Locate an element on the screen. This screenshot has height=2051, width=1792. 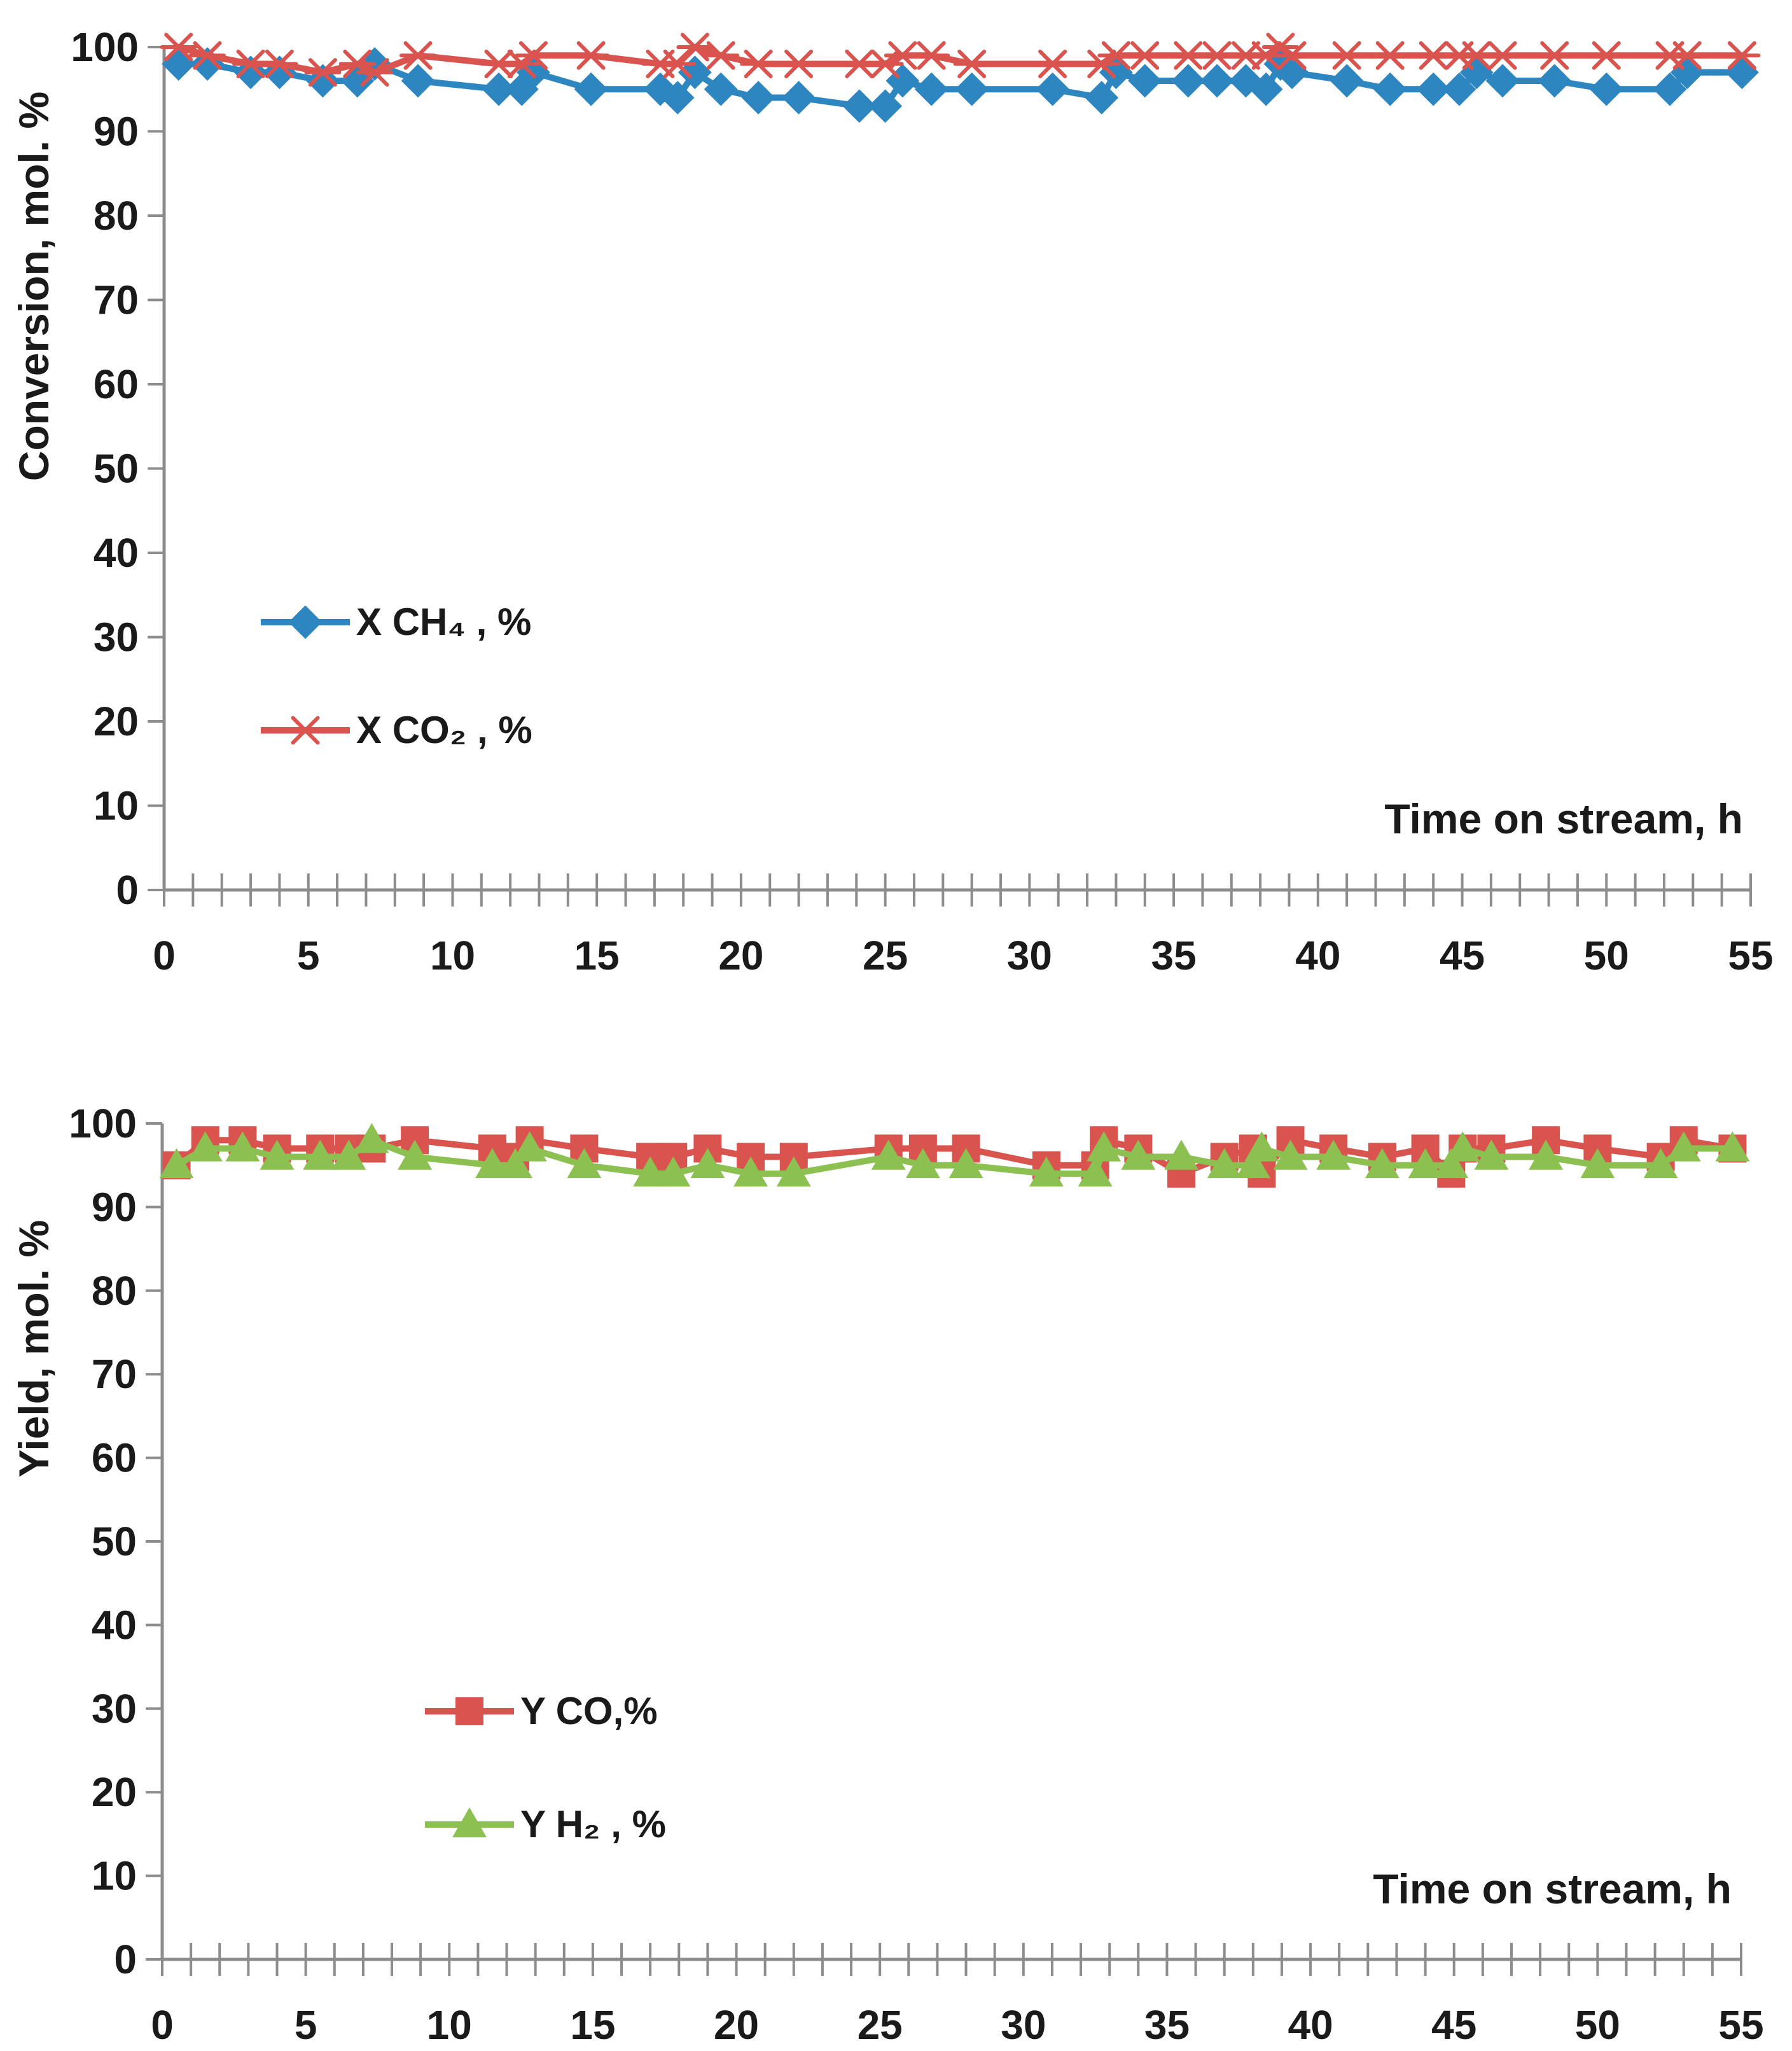
x-tick-label: 40 is located at coordinates (1317, 956).